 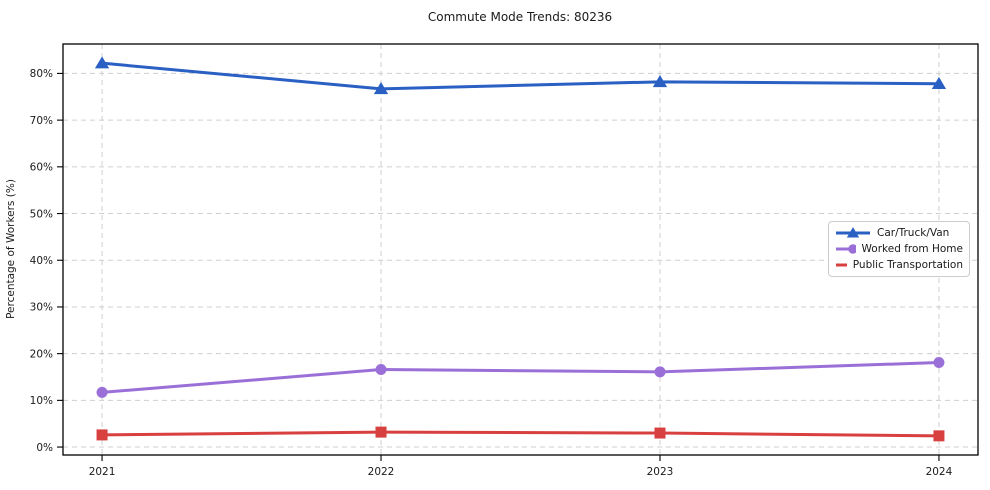 I want to click on legend-item-public-transportation: Public Transportation, so click(x=899, y=265).